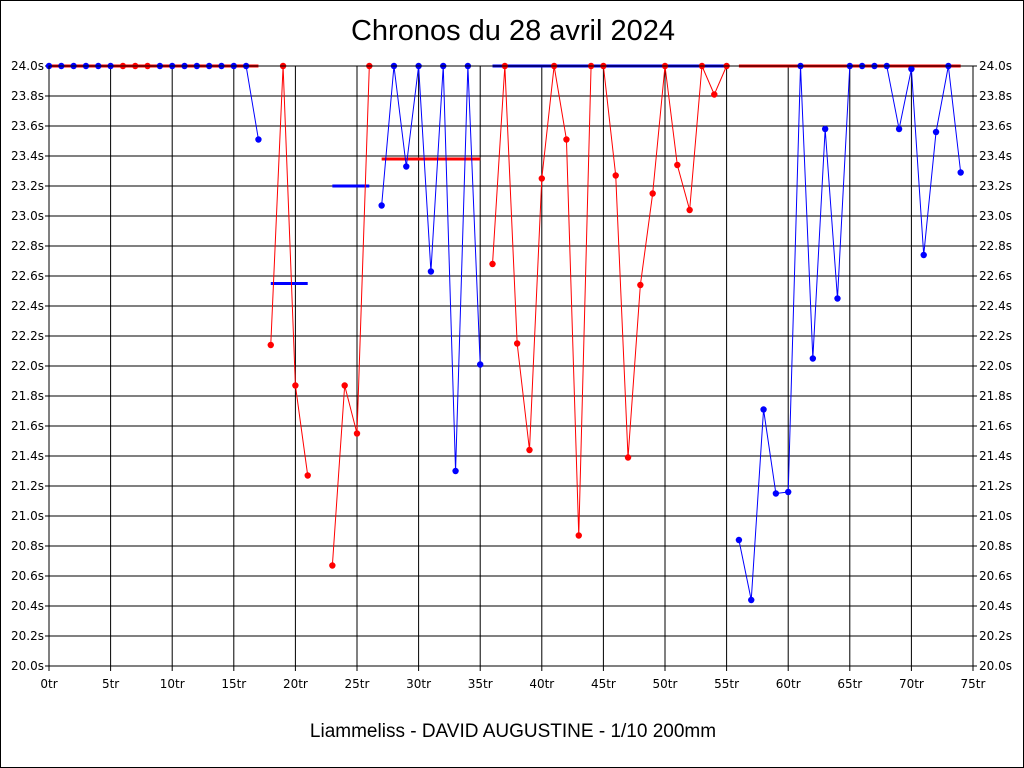 Image resolution: width=1024 pixels, height=768 pixels. I want to click on y-tick-label-right: 22.4s, so click(995, 306).